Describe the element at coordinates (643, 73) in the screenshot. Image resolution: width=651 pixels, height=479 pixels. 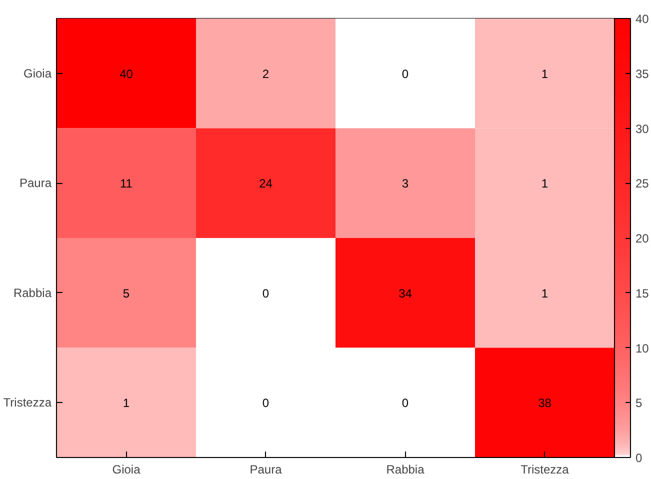
I see `color-bar-label: 35` at that location.